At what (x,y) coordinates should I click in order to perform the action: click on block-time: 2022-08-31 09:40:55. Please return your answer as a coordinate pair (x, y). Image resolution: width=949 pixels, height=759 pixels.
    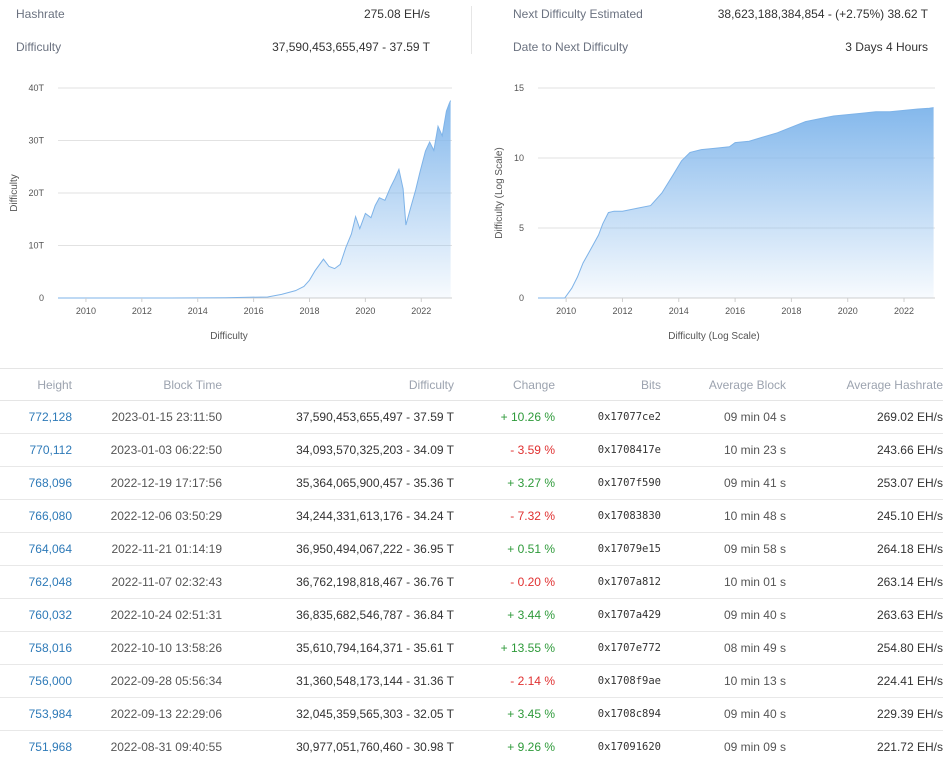
    Looking at the image, I should click on (153, 744).